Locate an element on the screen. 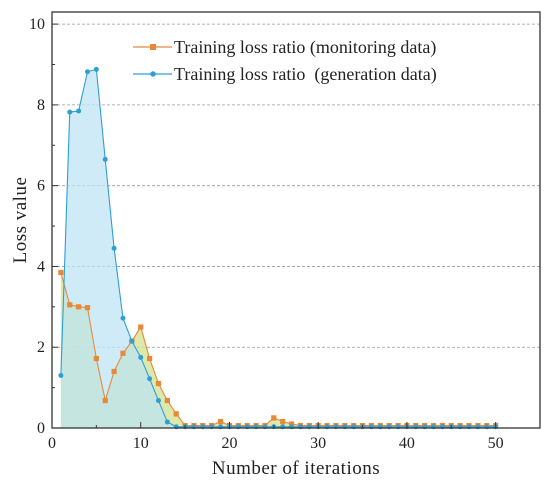  y-tick-label-2: 2 is located at coordinates (41, 347).